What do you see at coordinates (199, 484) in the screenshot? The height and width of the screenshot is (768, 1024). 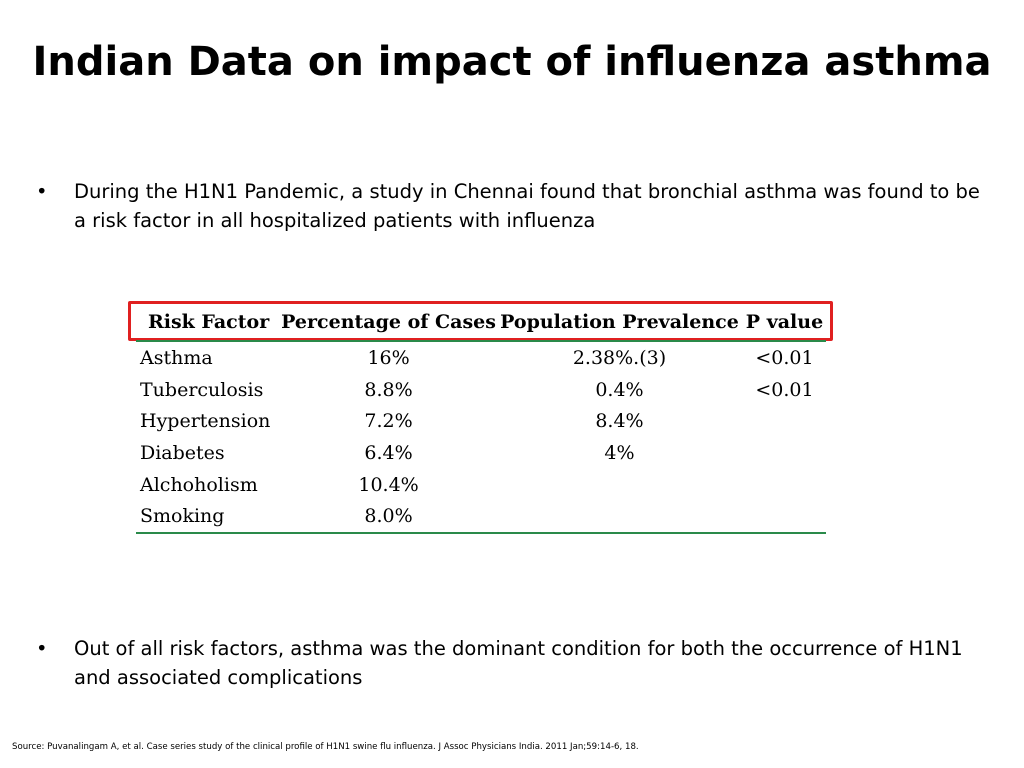 I see `table-cell: Alchoholism` at bounding box center [199, 484].